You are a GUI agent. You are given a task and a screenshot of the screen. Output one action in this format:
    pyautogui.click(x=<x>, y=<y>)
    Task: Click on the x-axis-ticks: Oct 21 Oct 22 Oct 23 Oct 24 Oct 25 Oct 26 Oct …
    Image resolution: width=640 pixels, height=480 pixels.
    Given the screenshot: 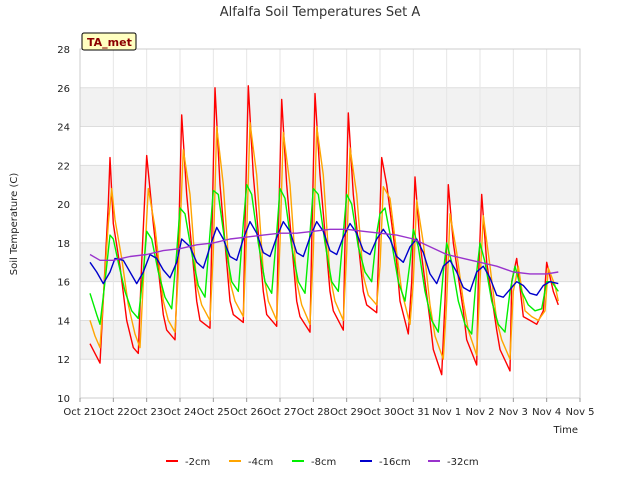 What is the action you would take?
    pyautogui.click(x=329, y=408)
    